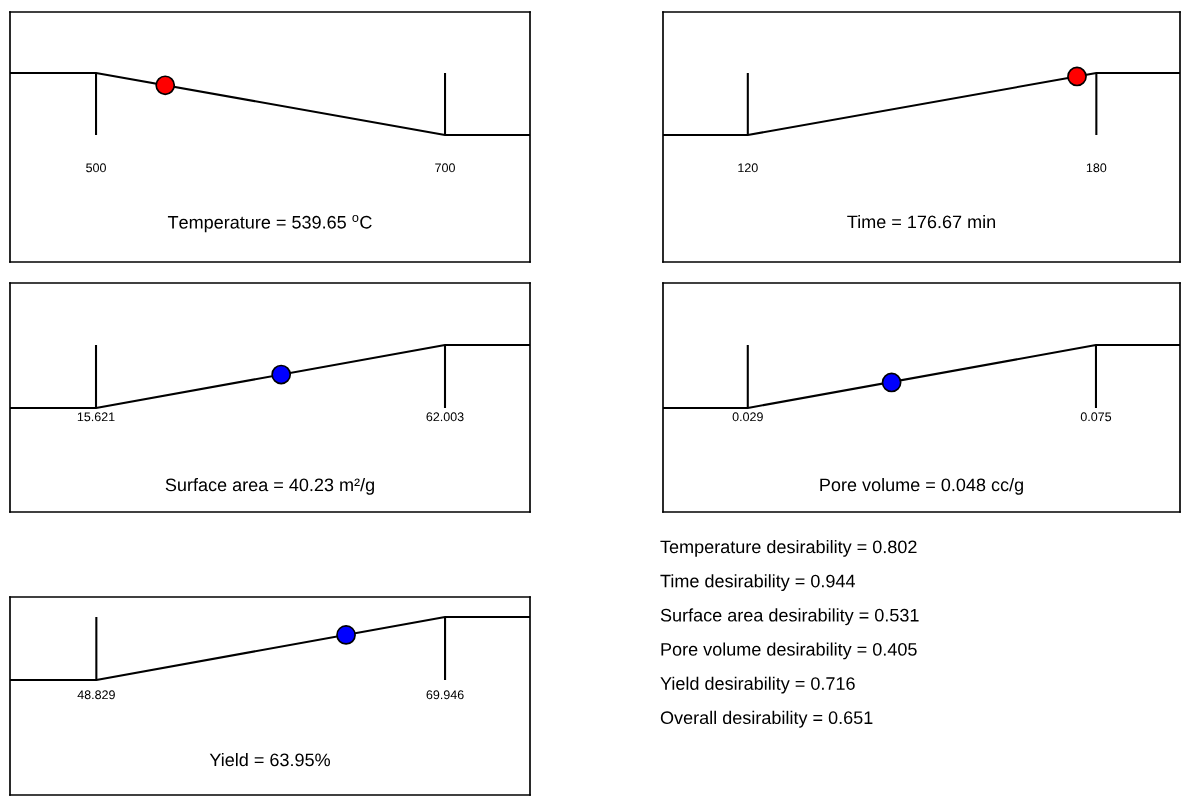 The image size is (1181, 800). I want to click on text: Surface area desirability = 0.531, so click(789, 617).